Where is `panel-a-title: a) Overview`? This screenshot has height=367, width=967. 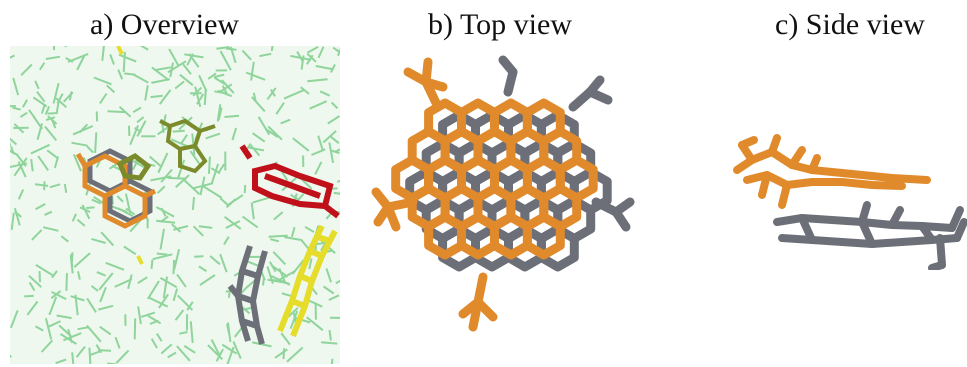
panel-a-title: a) Overview is located at coordinates (165, 24).